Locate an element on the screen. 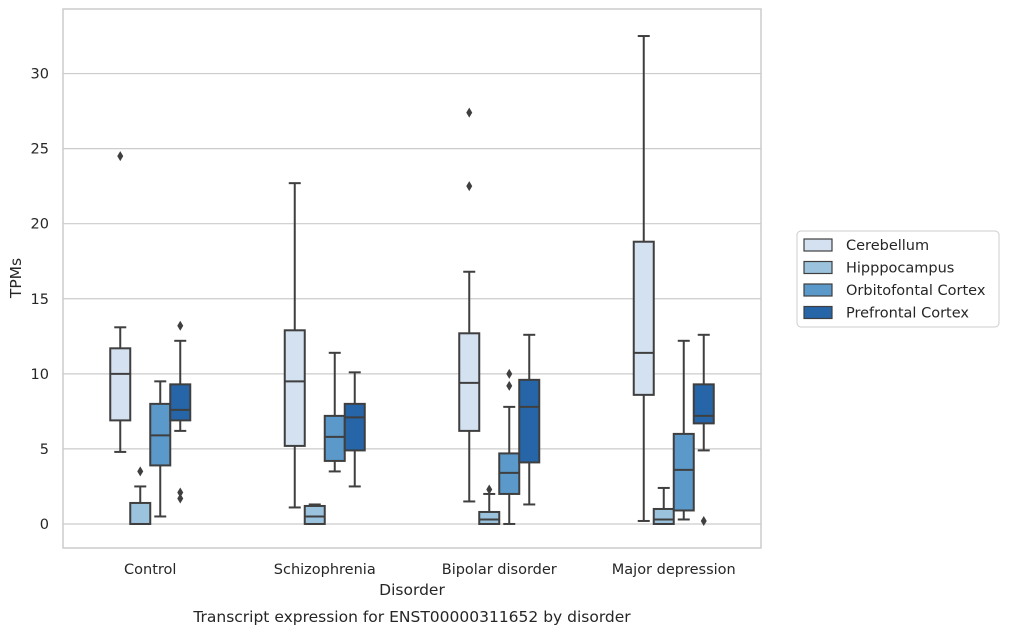 The image size is (1009, 634). y-tick-labels: 0 5 10 15 20 25 30 is located at coordinates (40, 300).